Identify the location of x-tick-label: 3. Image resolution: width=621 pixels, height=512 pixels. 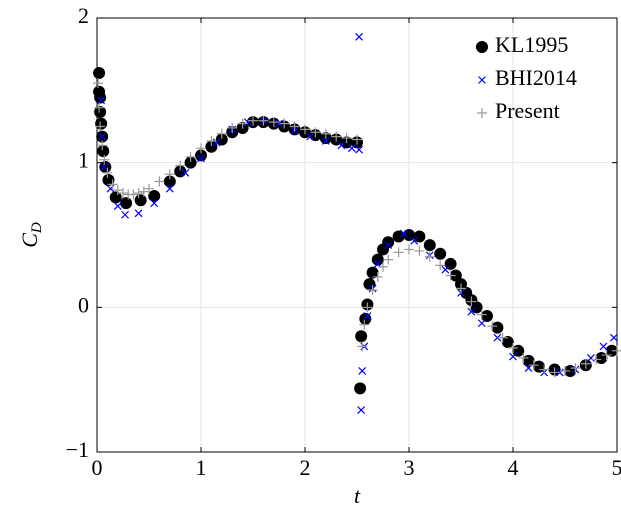
(409, 467).